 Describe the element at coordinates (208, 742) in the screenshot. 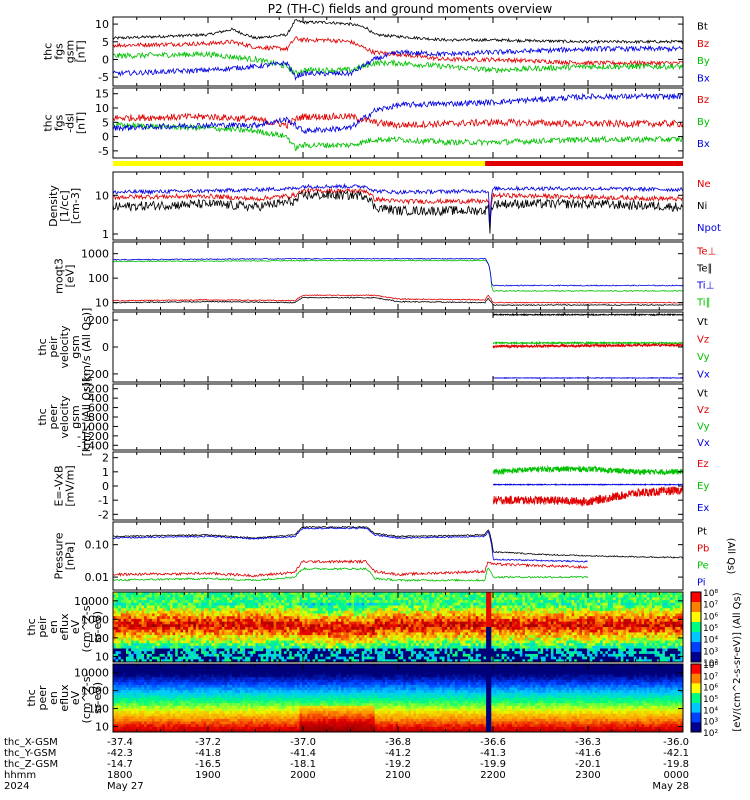

I see `x-tick-label: -37.2` at that location.